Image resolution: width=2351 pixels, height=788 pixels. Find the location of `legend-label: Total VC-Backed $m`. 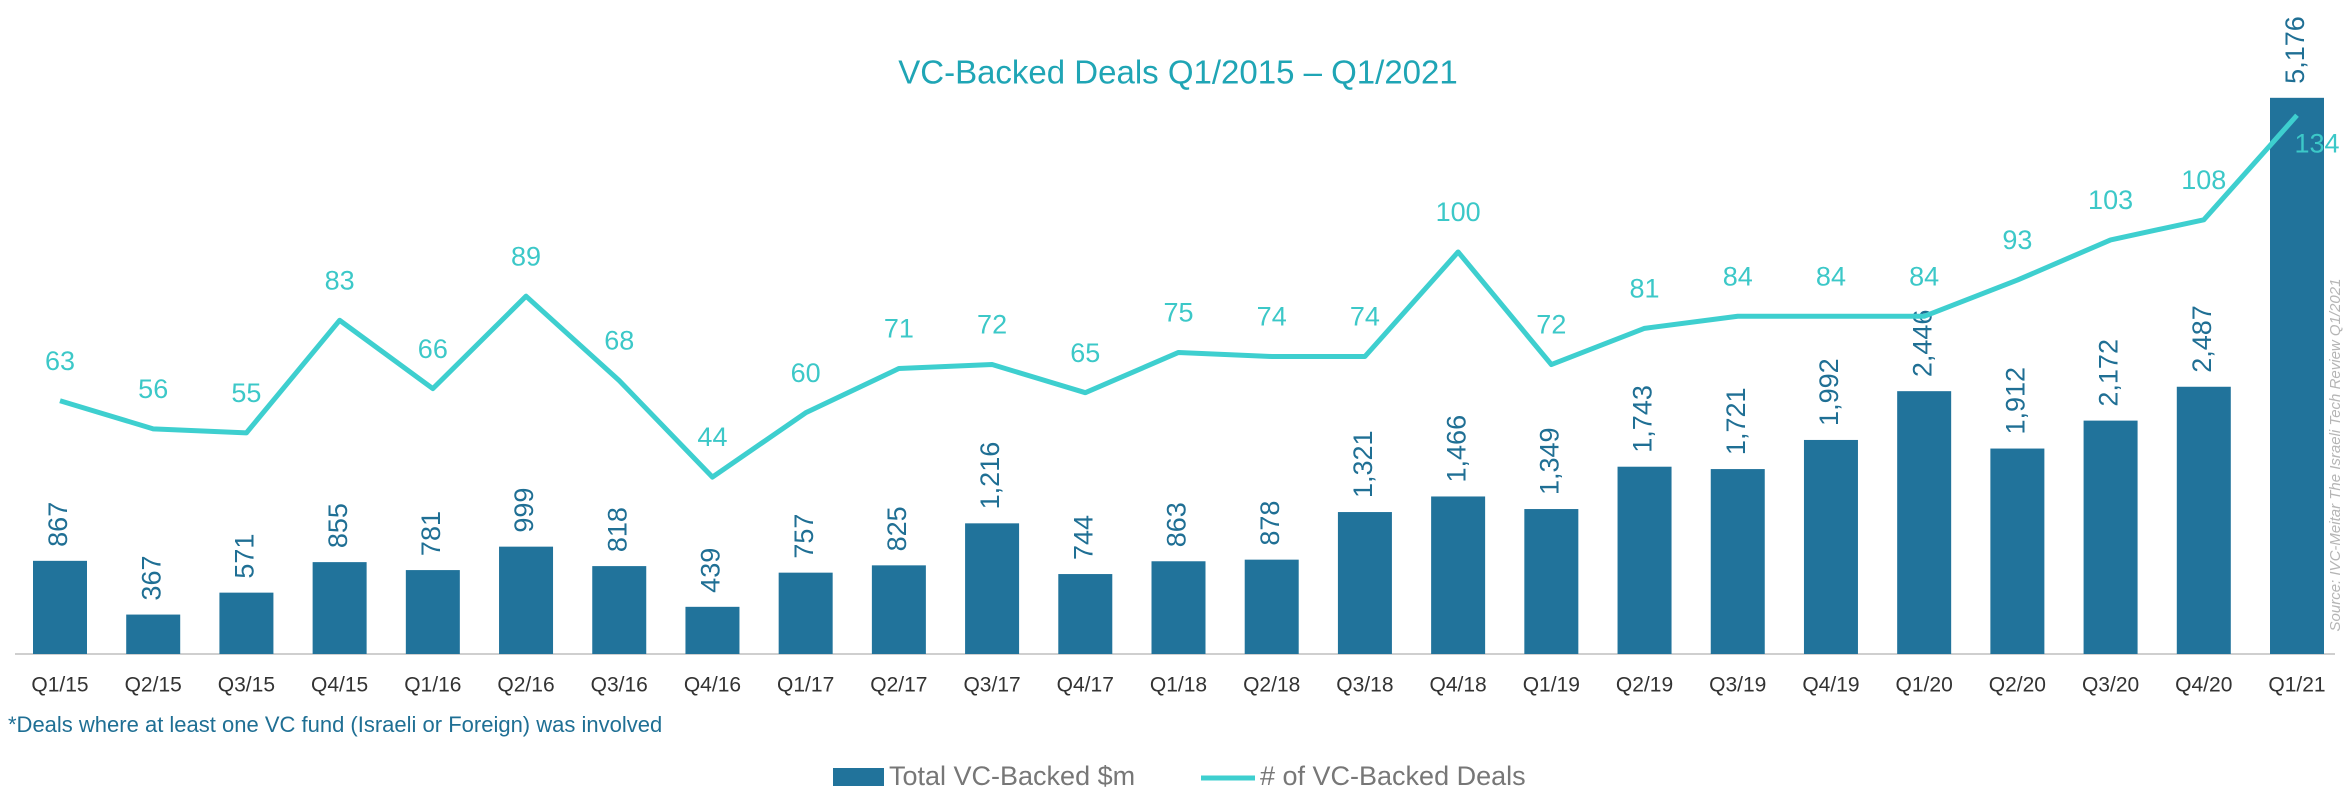

legend-label: Total VC-Backed $m is located at coordinates (1012, 774).